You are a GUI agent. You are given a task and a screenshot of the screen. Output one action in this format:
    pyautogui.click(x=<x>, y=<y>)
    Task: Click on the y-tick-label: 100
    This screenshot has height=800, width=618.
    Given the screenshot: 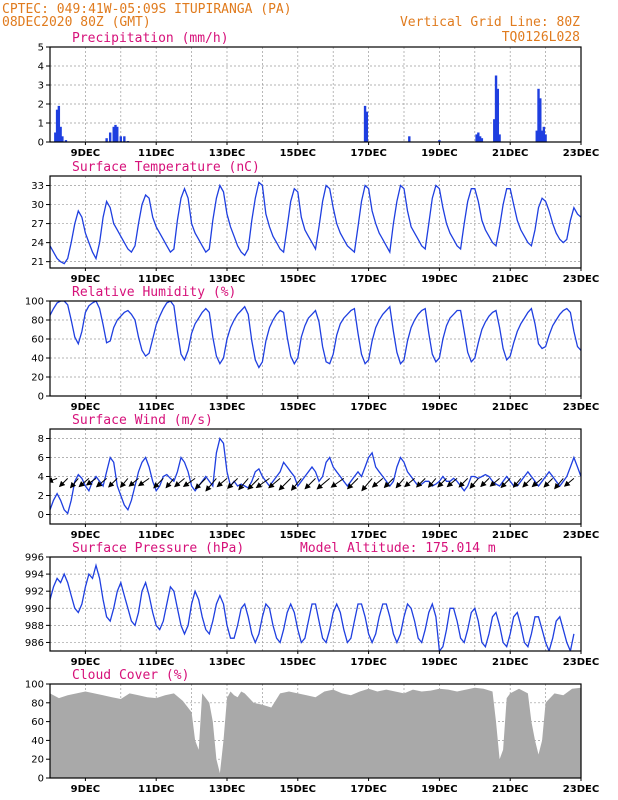 What is the action you would take?
    pyautogui.click(x=34, y=685)
    